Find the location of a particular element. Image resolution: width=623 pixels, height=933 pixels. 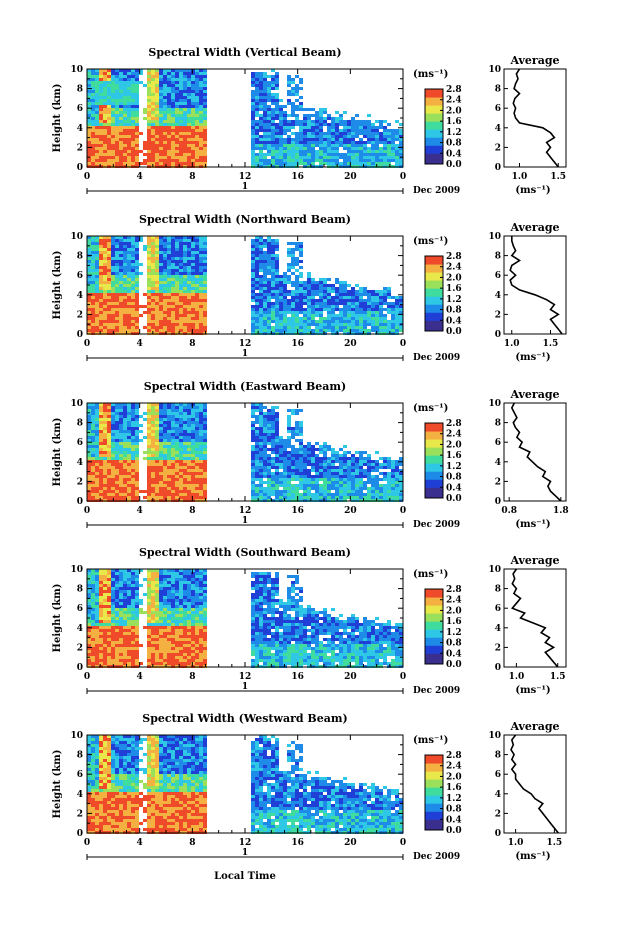

average-title: Average is located at coordinates (534, 60).